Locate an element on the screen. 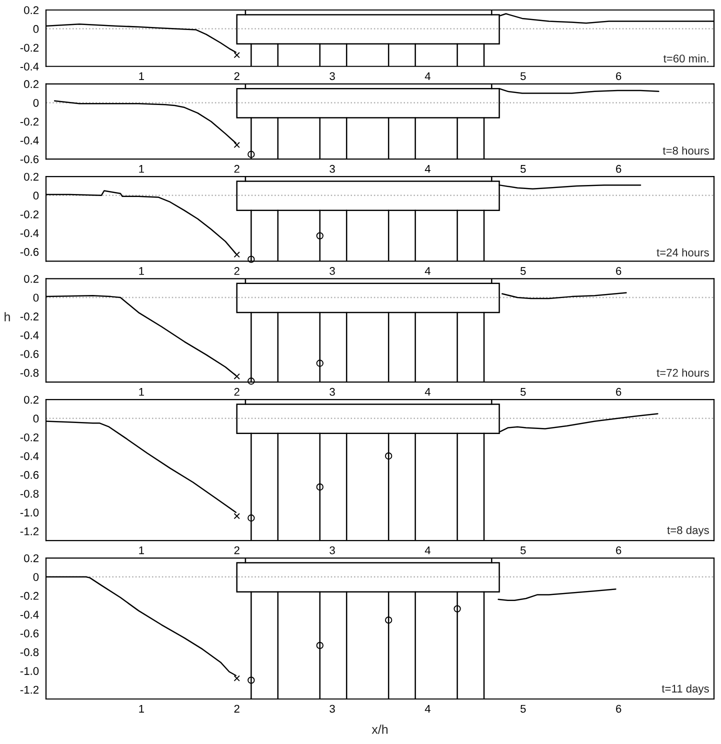 The height and width of the screenshot is (744, 721). annotation: t=11 days is located at coordinates (685, 689).